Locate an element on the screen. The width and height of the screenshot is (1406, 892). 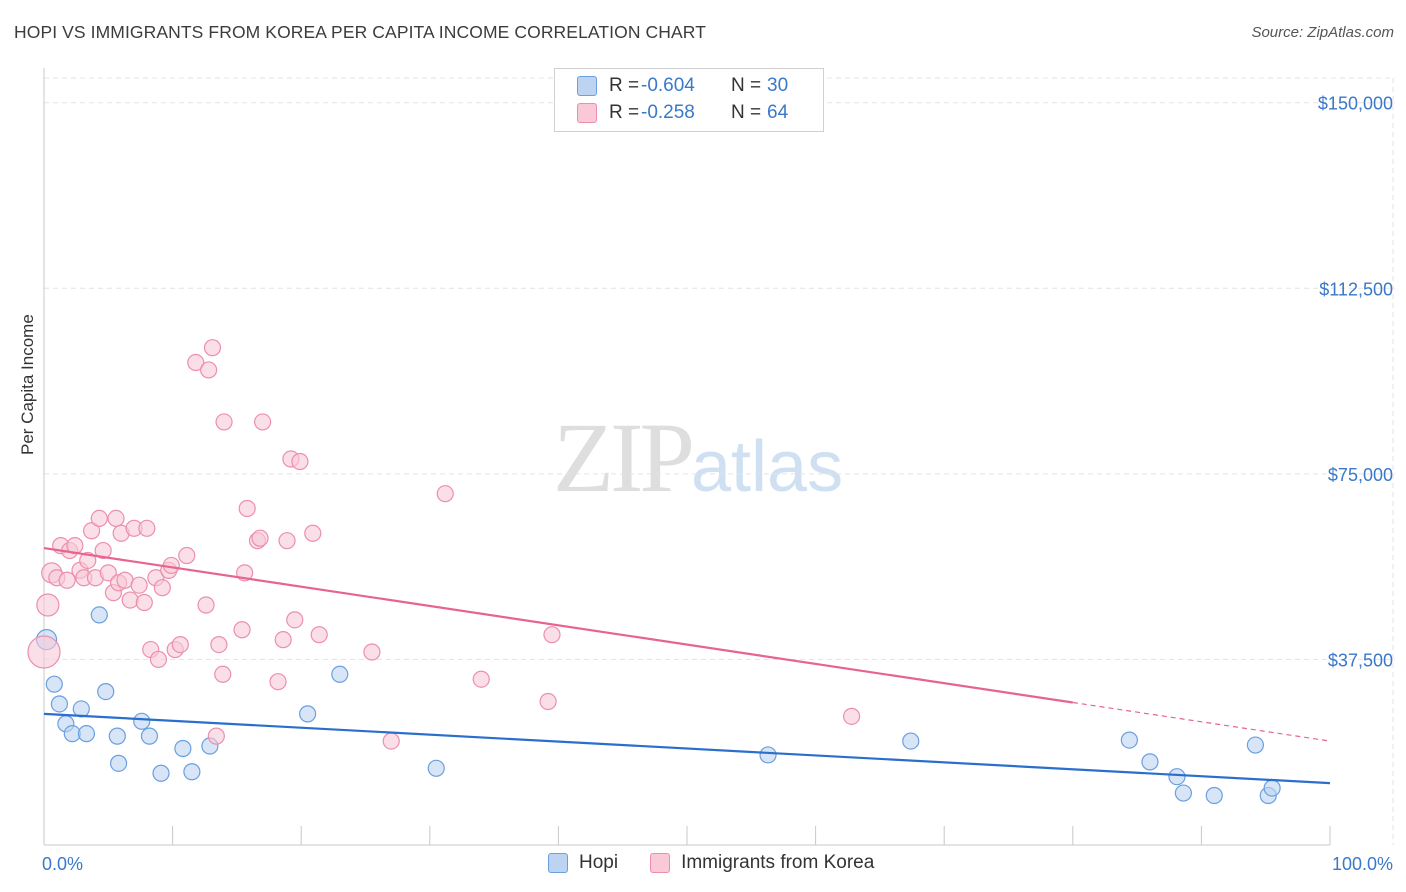
legend-label-korea: Immigrants from Korea is located at coordinates (778, 862).